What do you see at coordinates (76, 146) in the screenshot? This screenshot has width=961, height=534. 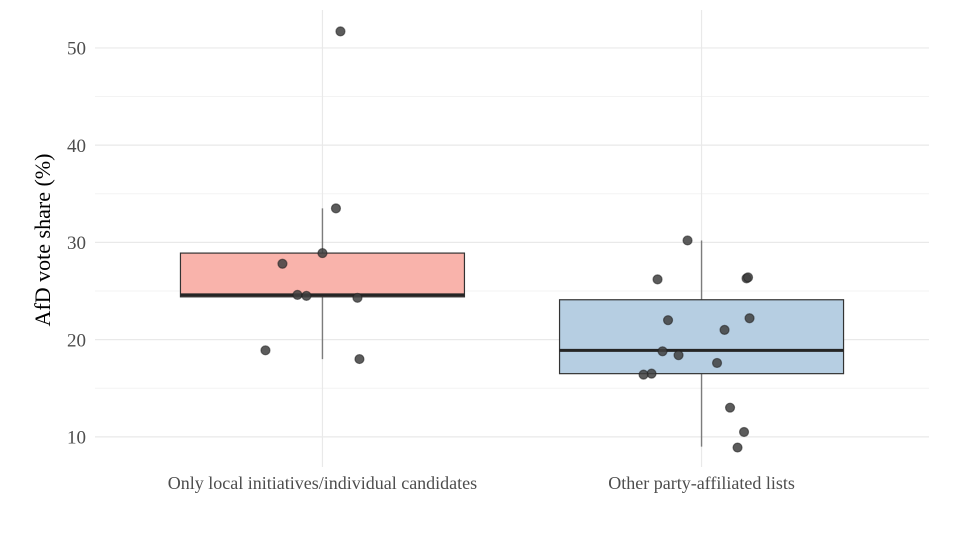 I see `y-tick-label: 40` at bounding box center [76, 146].